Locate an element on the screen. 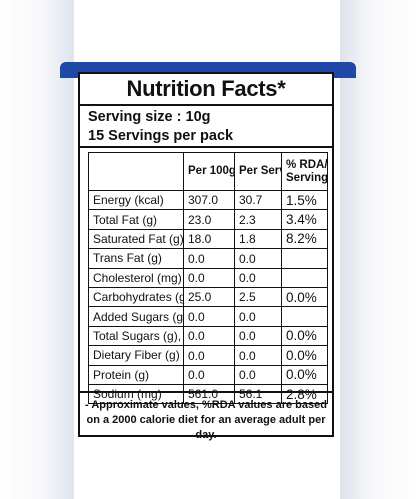 Image resolution: width=416 pixels, height=499 pixels. table-header-row: Per 100g Per Serving % RDA/ Serving is located at coordinates (208, 171).